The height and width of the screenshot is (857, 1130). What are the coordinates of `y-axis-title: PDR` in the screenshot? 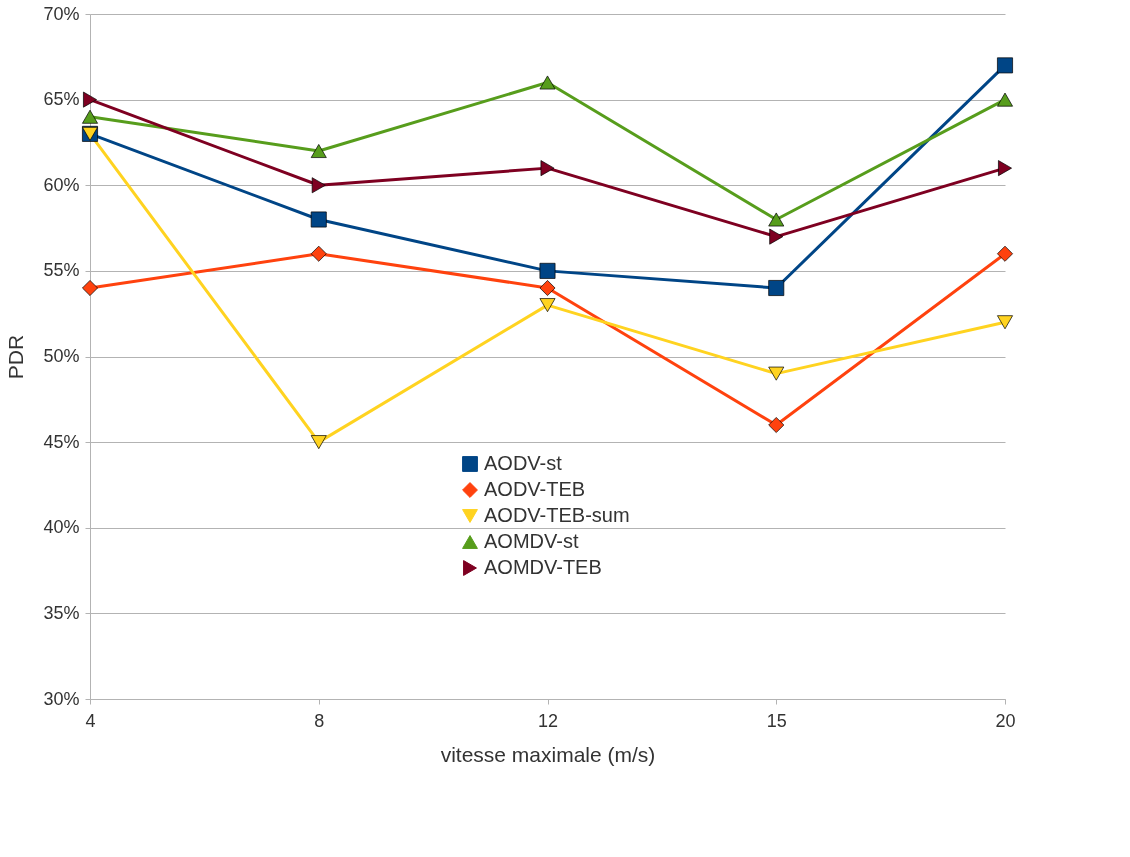 It's located at (16, 357).